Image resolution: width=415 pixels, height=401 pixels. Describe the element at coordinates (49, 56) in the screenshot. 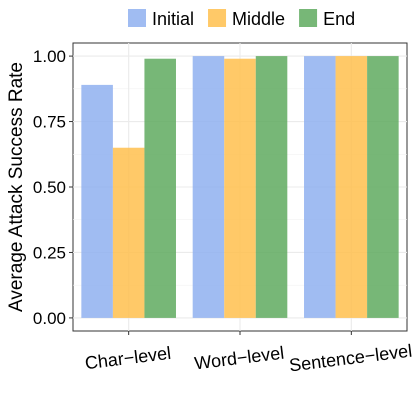

I see `y-tick-label: 1.00` at that location.